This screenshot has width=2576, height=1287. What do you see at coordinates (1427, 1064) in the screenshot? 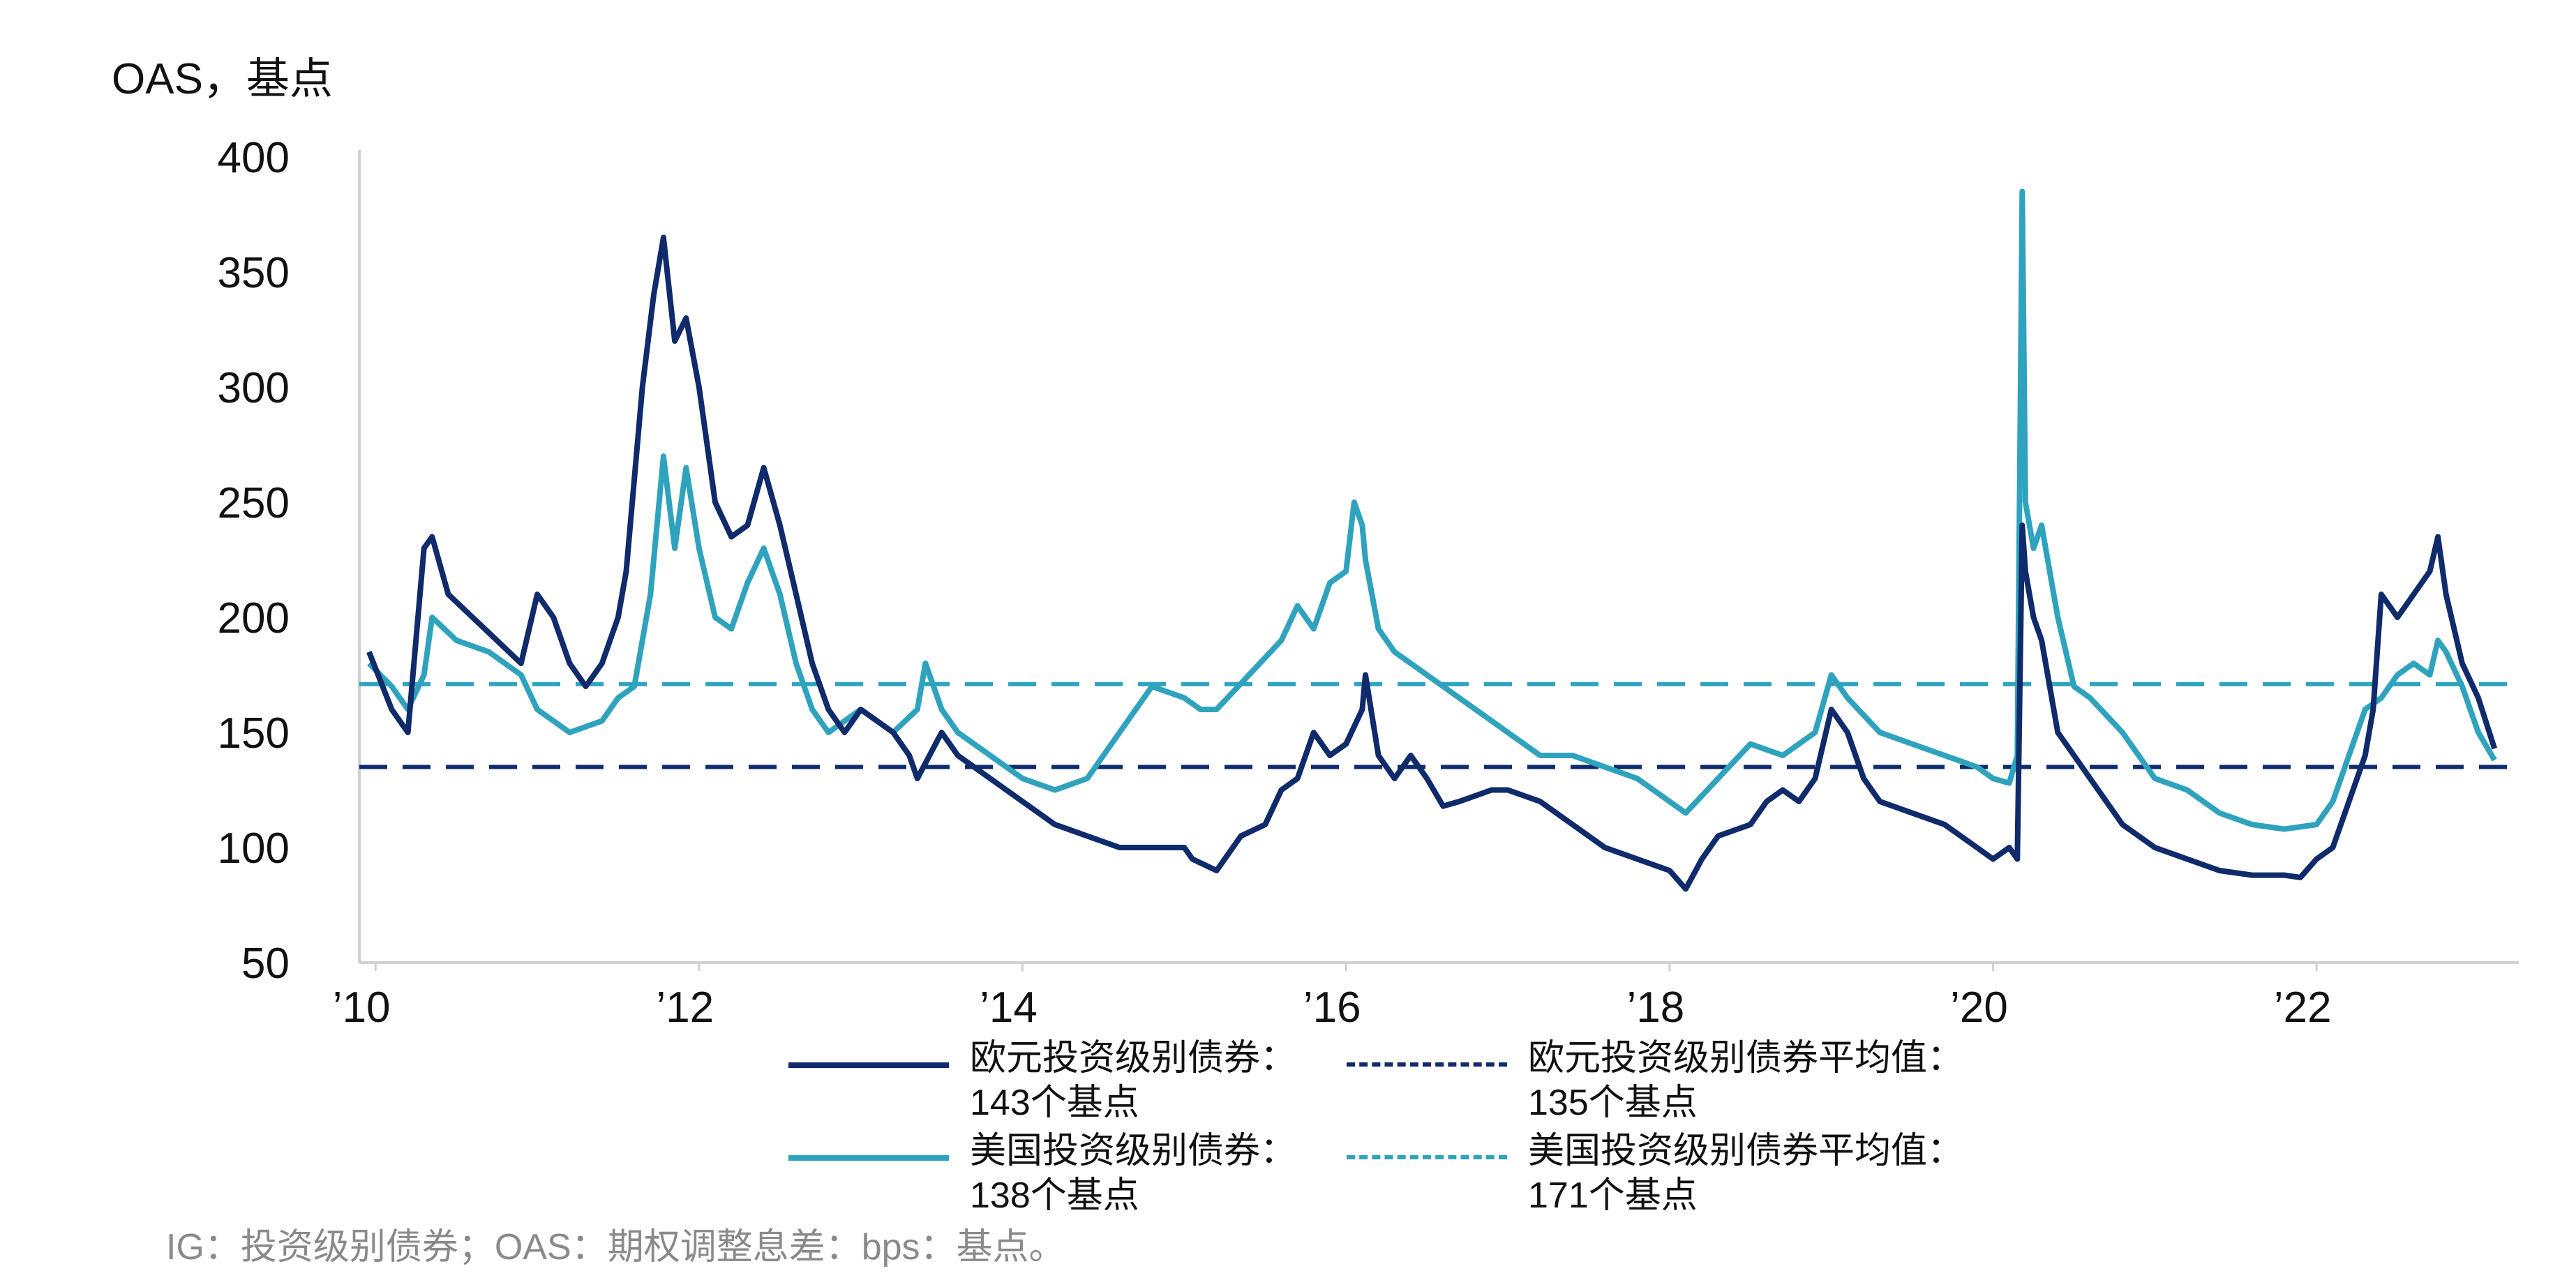
I see `legend-swatch-eur-ig-avg` at bounding box center [1427, 1064].